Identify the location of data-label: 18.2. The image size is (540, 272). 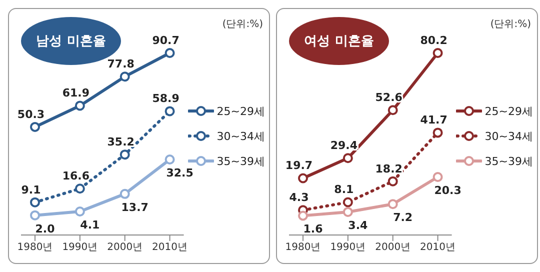
(388, 169).